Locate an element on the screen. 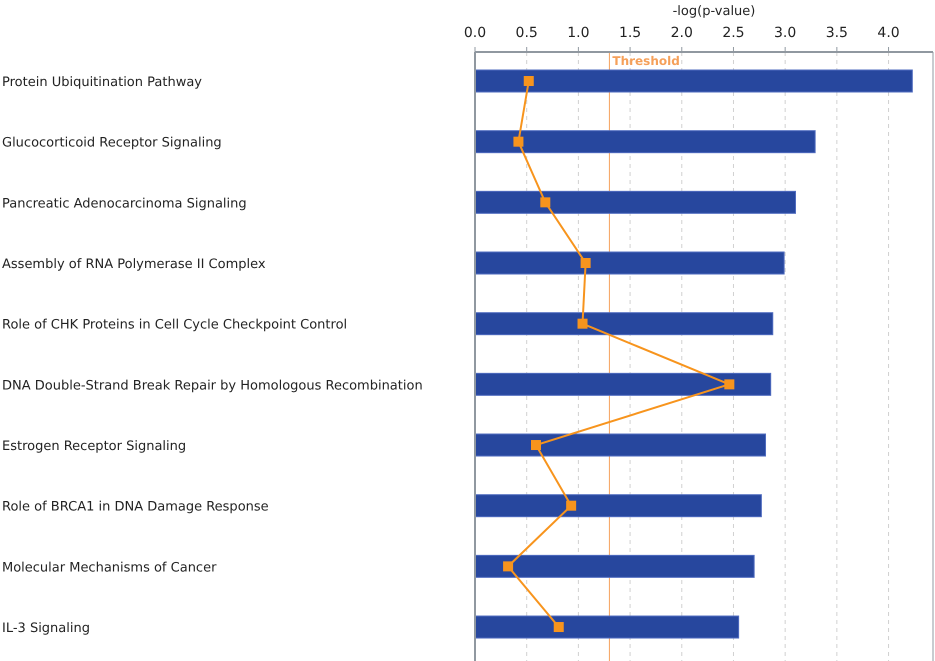 Image resolution: width=935 pixels, height=661 pixels. y-tick-label: Estrogen Receptor Signaling is located at coordinates (94, 446).